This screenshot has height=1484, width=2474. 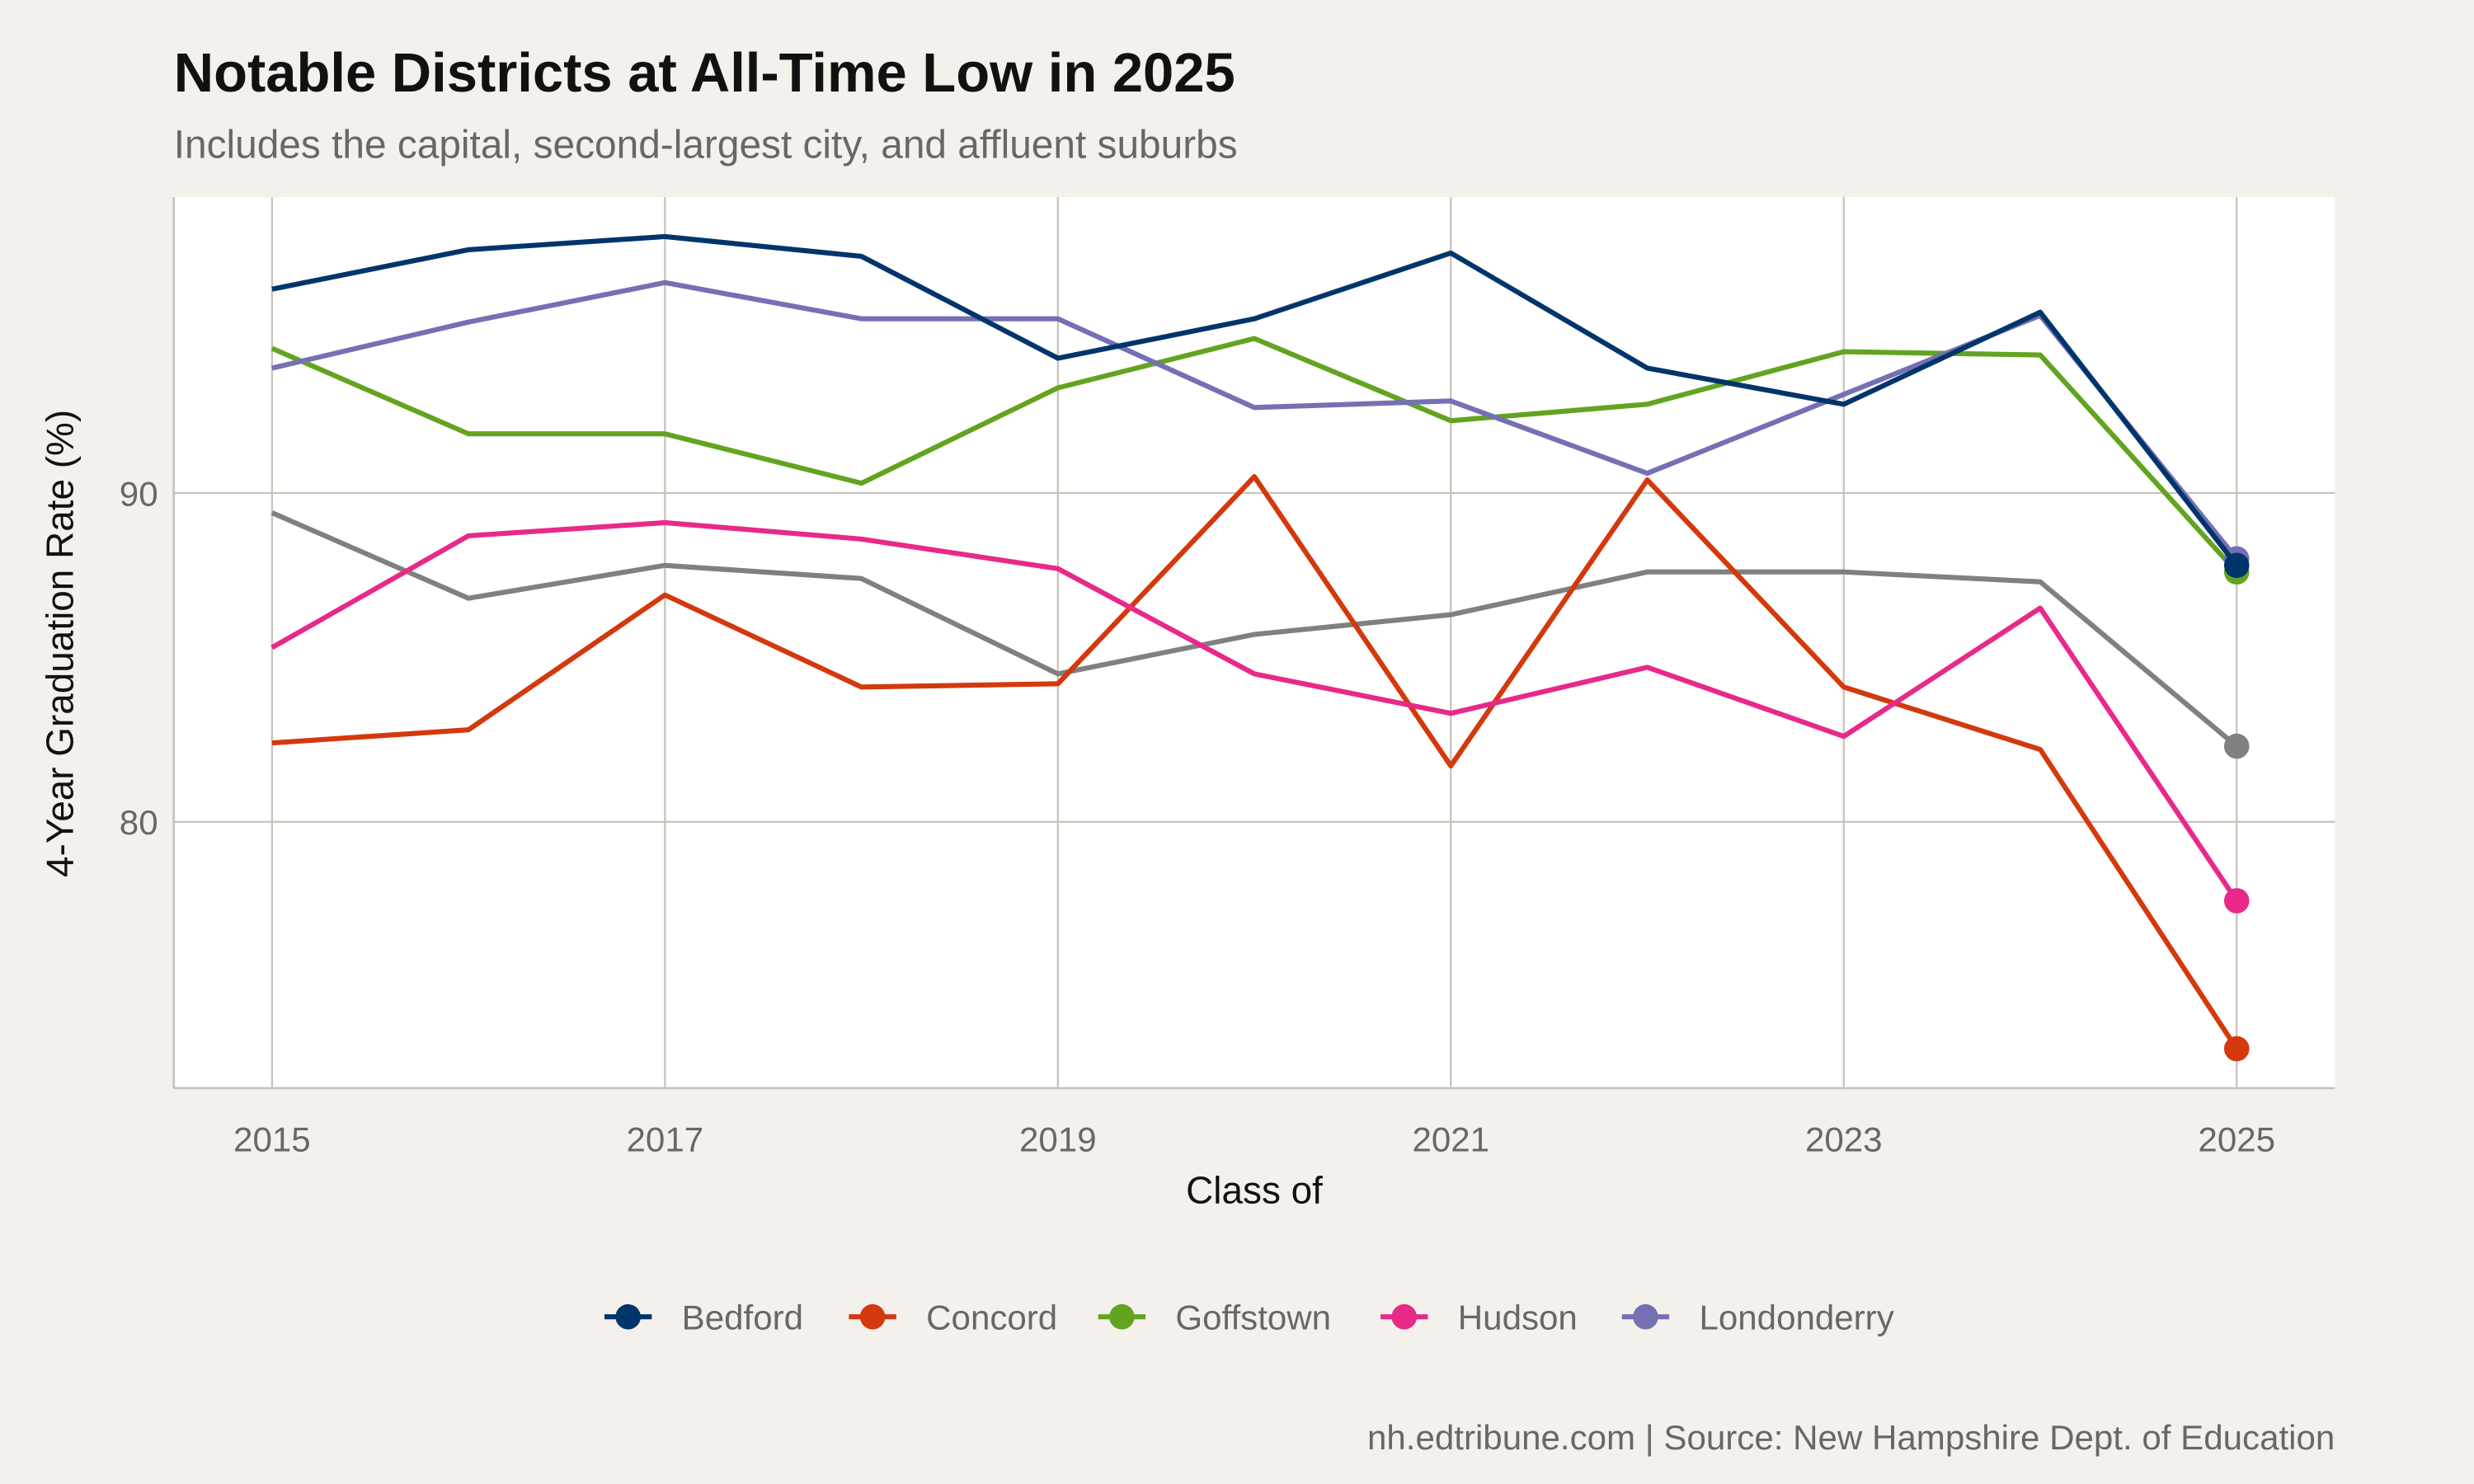 I want to click on y-tick-label: 80, so click(x=139, y=822).